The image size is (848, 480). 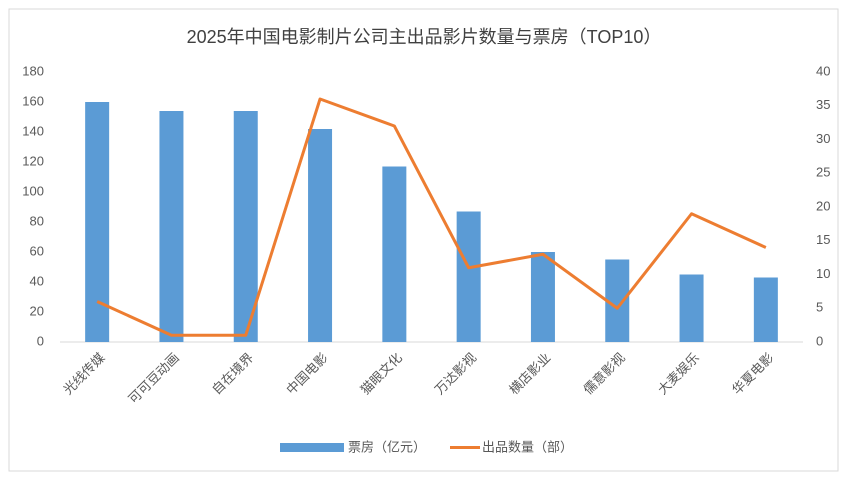 What do you see at coordinates (33, 190) in the screenshot?
I see `y-tick-label: 100` at bounding box center [33, 190].